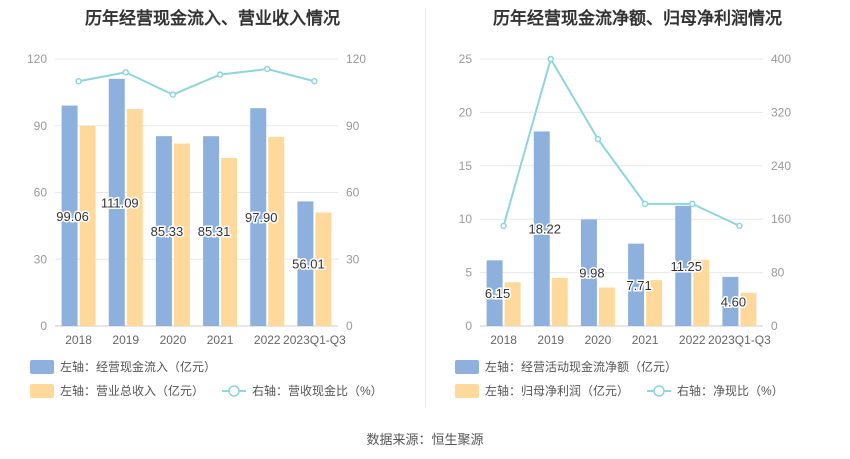 The image size is (850, 459). I want to click on data-source: 数据来源：恒生聚源, so click(425, 439).